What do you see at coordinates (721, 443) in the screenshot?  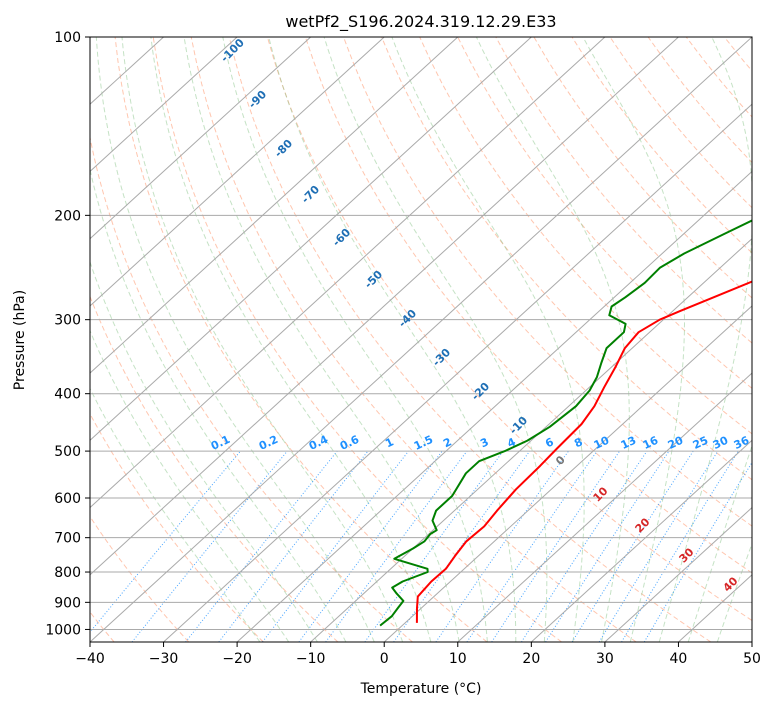 I see `mixing-ratio-label: 30` at bounding box center [721, 443].